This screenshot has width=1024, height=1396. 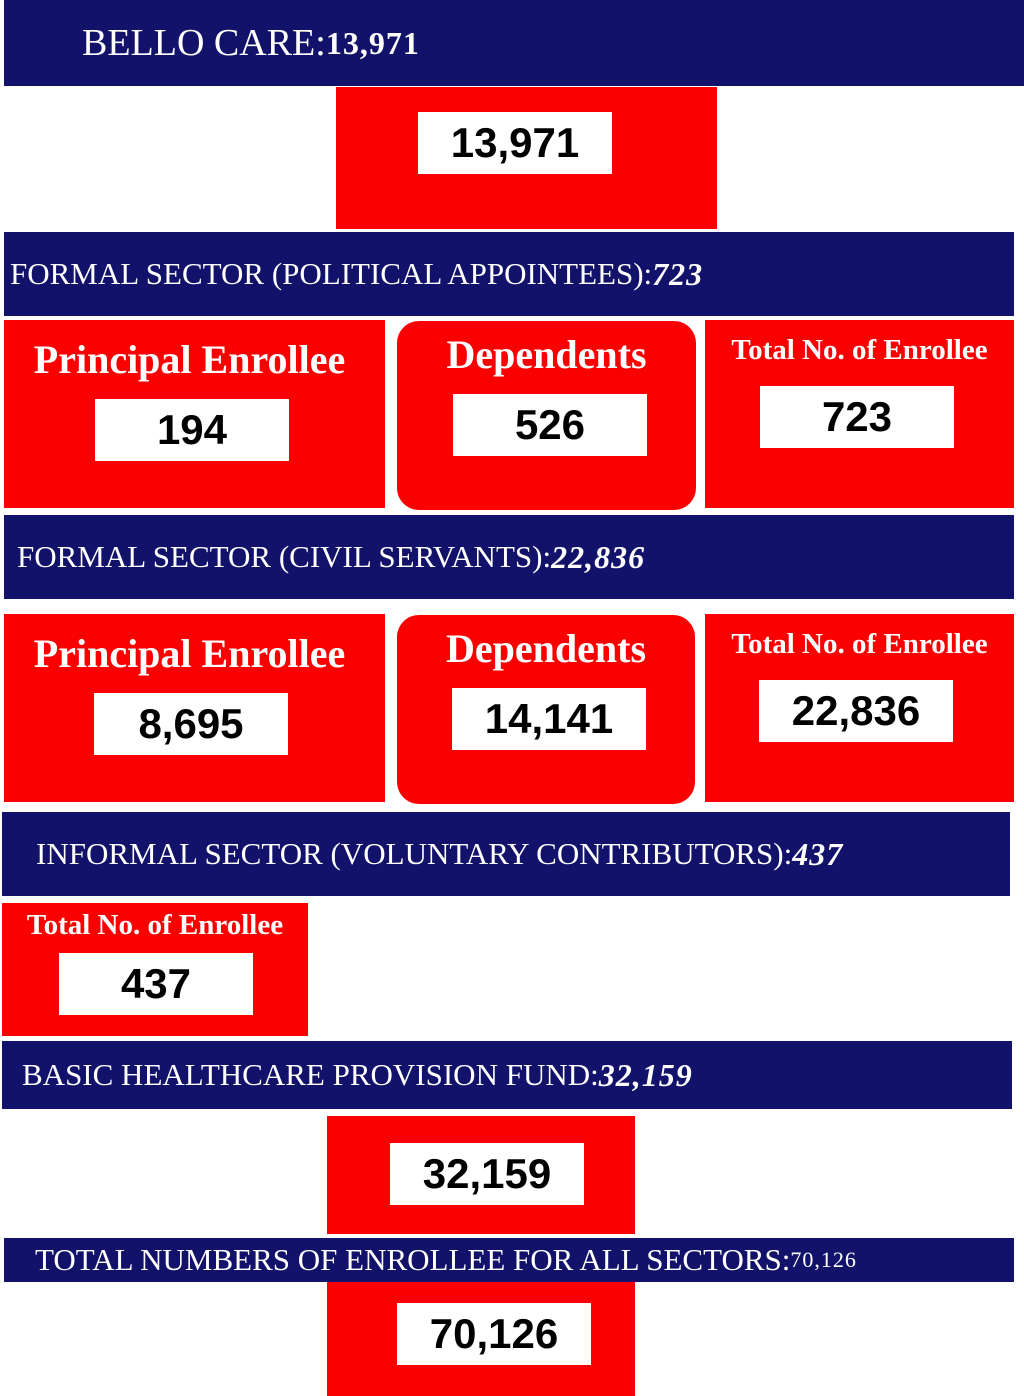 I want to click on civil-dependents-label: Dependents, so click(x=546, y=648).